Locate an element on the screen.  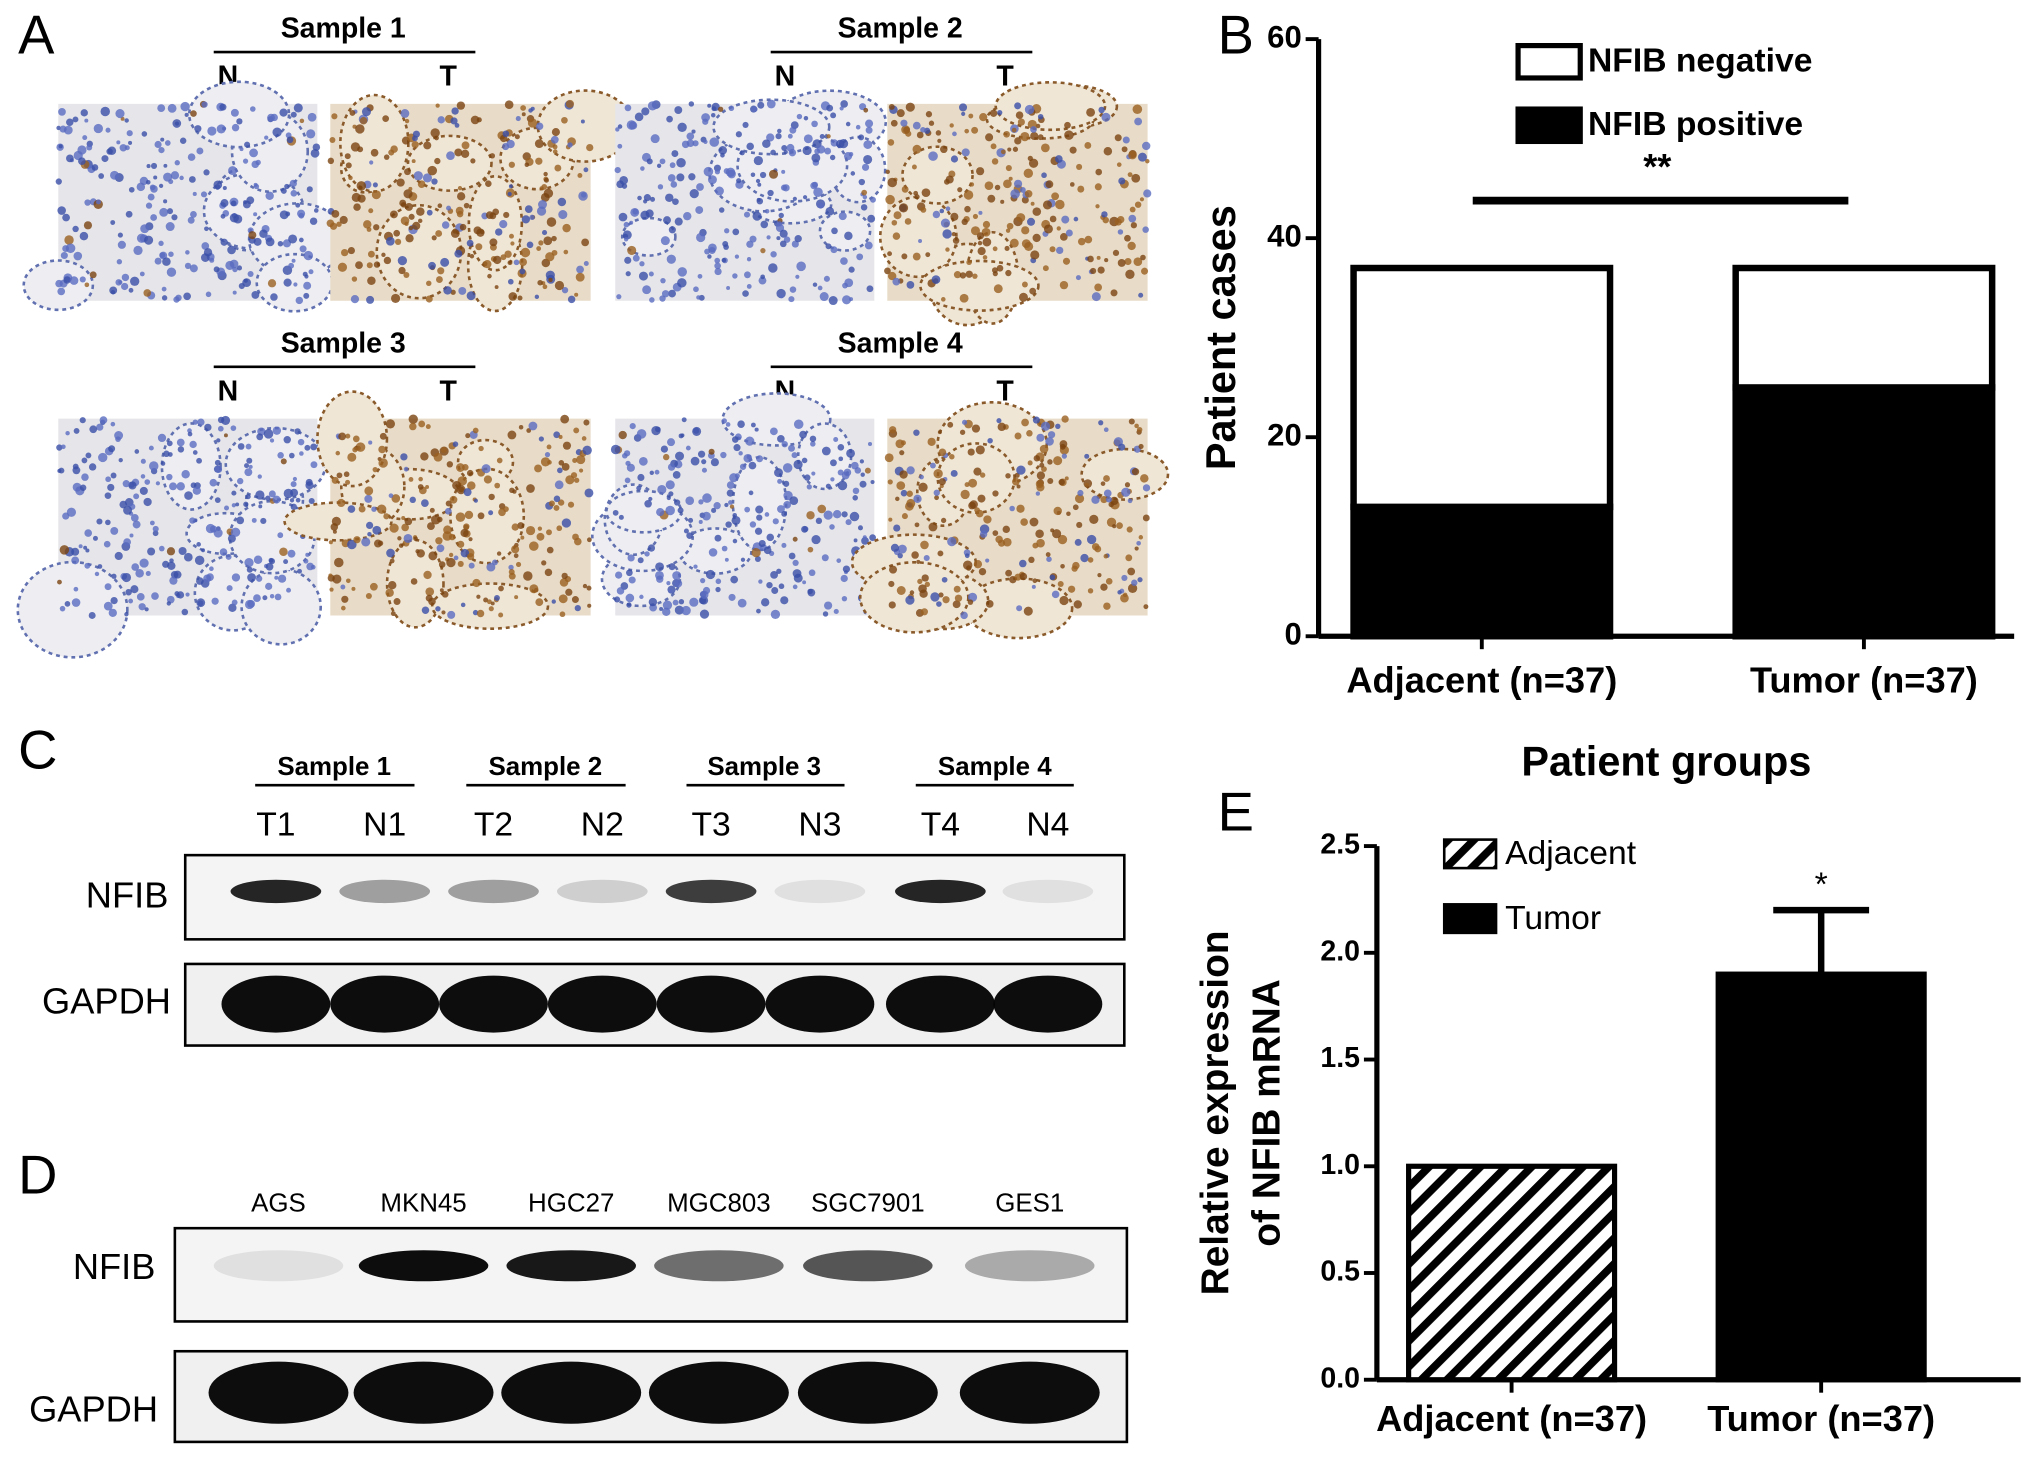
gland is located at coordinates (648, 236).